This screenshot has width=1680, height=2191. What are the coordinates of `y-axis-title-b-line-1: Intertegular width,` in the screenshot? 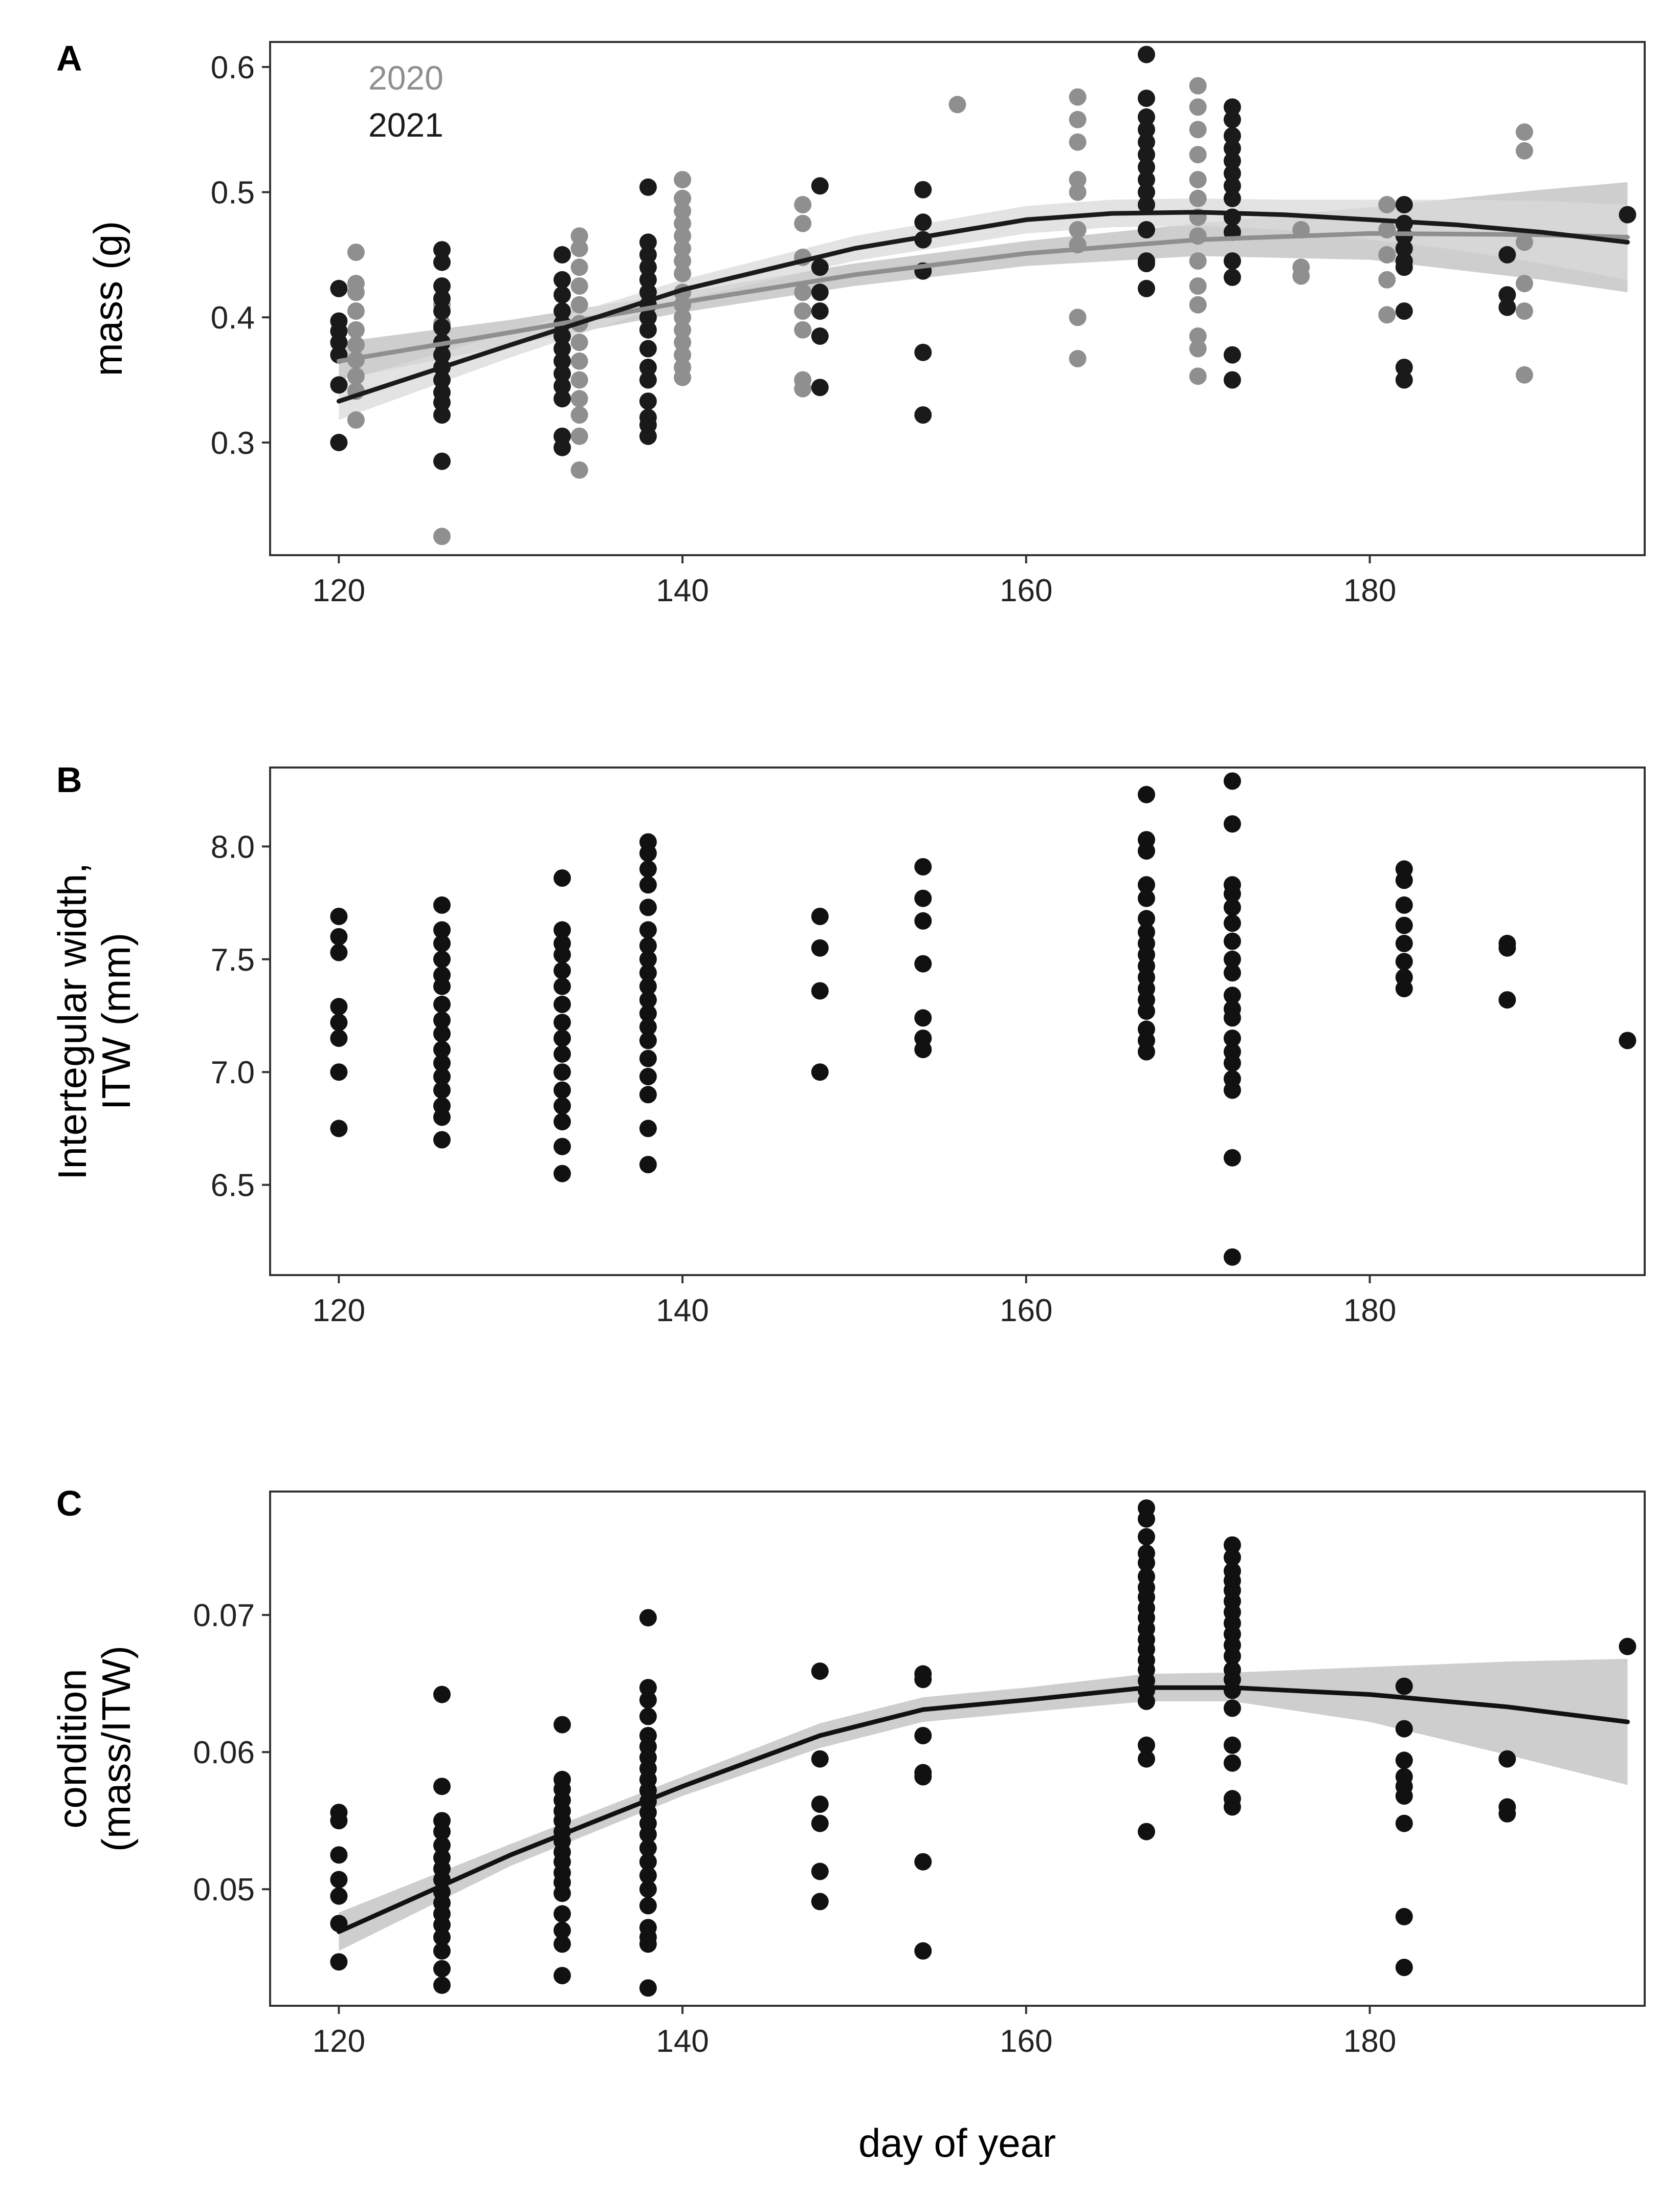 It's located at (72, 1021).